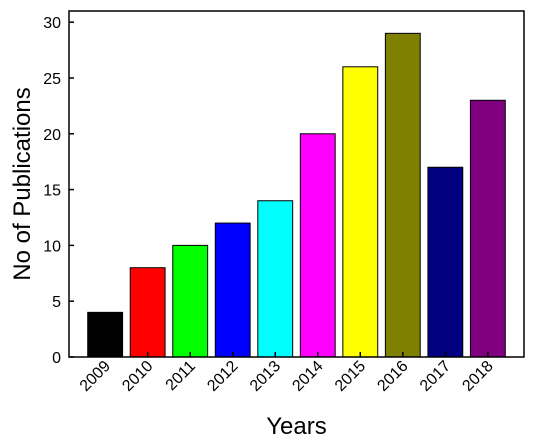 The image size is (550, 446). What do you see at coordinates (56, 302) in the screenshot?
I see `y-tick-label: 5` at bounding box center [56, 302].